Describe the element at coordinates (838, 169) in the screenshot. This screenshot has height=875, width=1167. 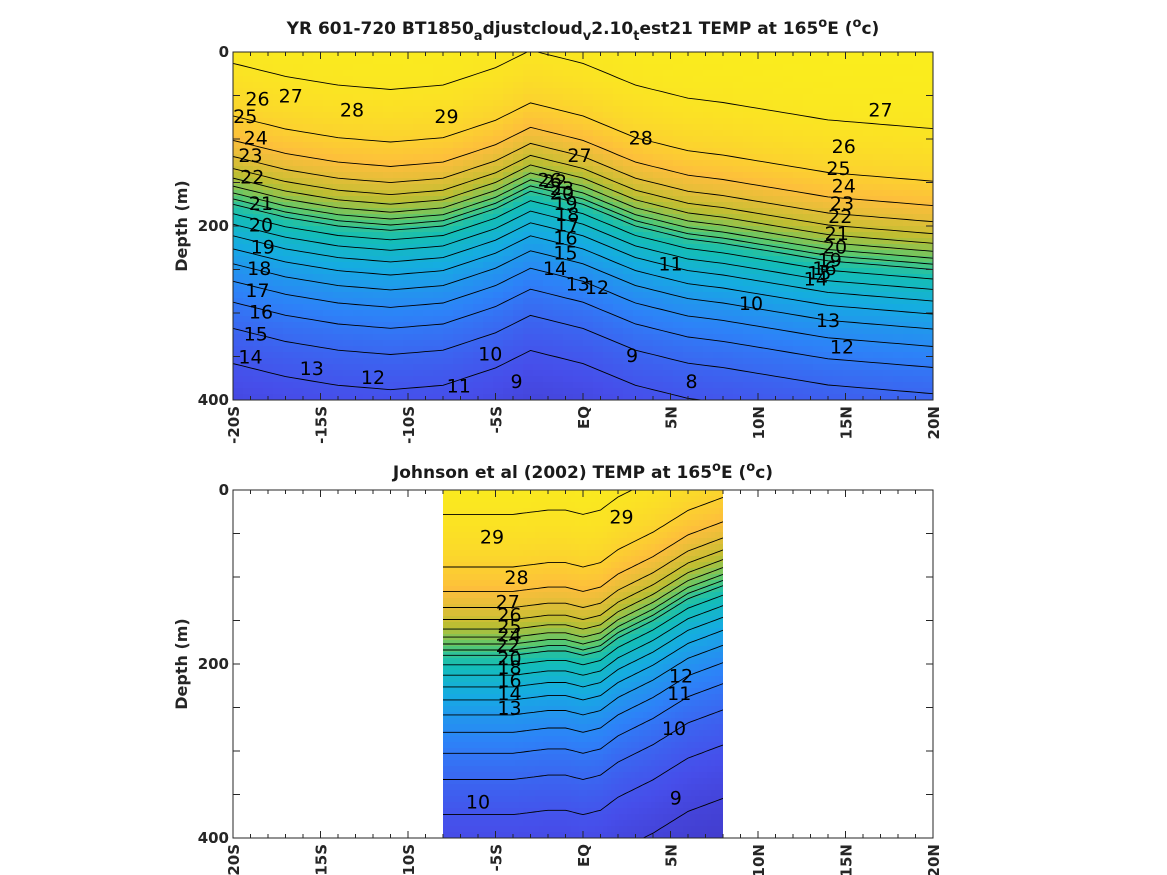
I see `contour-label: 25` at that location.